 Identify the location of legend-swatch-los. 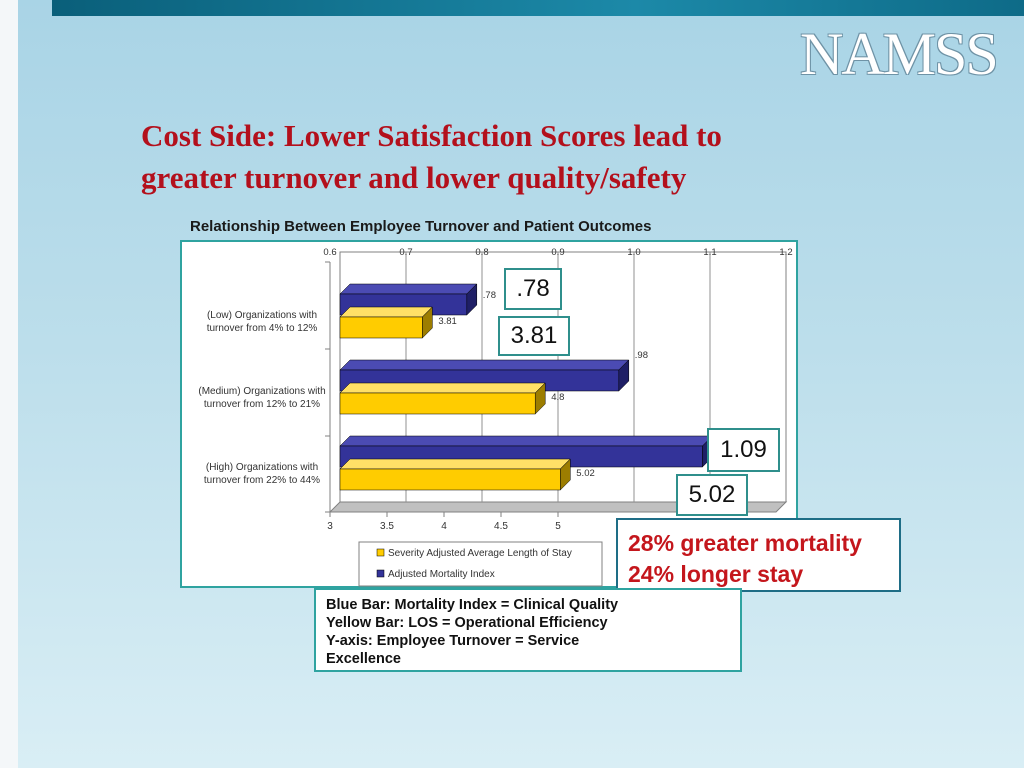
(380, 552).